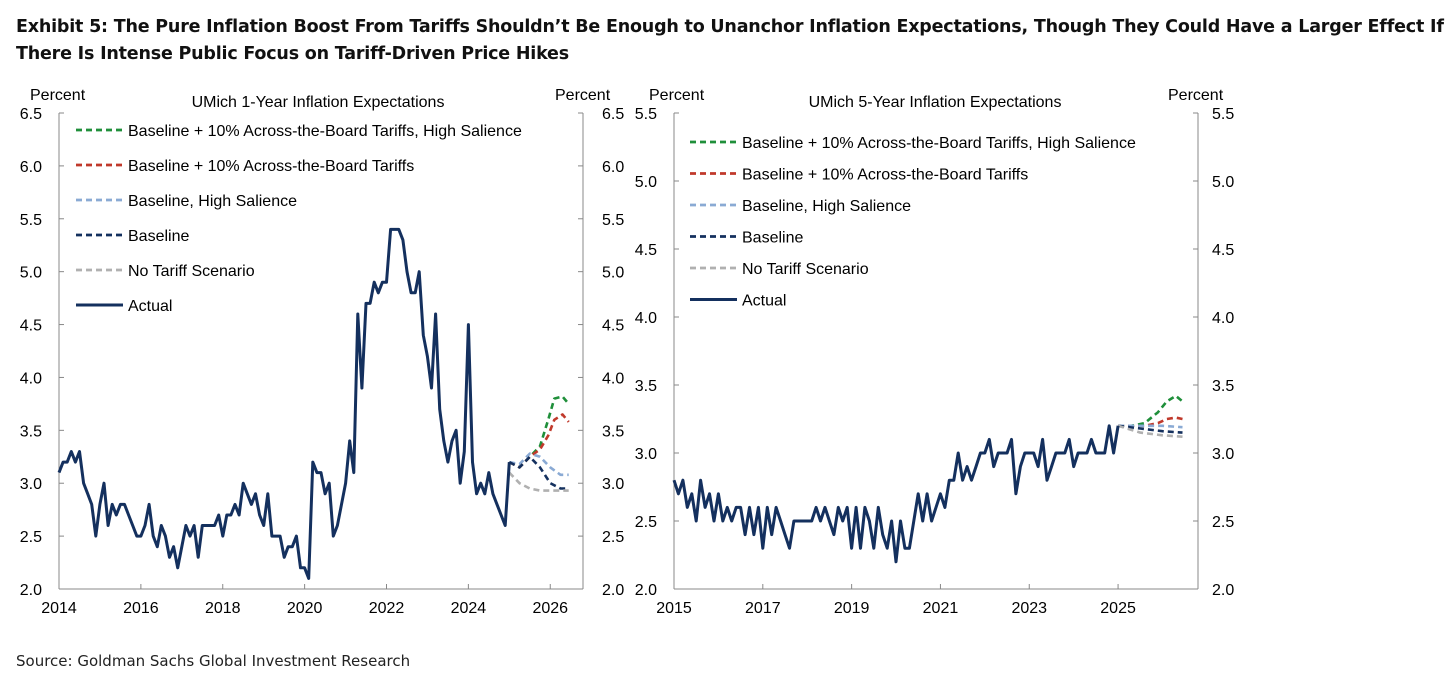 This screenshot has height=694, width=1456. What do you see at coordinates (852, 608) in the screenshot?
I see `x-tick-label: 2019` at bounding box center [852, 608].